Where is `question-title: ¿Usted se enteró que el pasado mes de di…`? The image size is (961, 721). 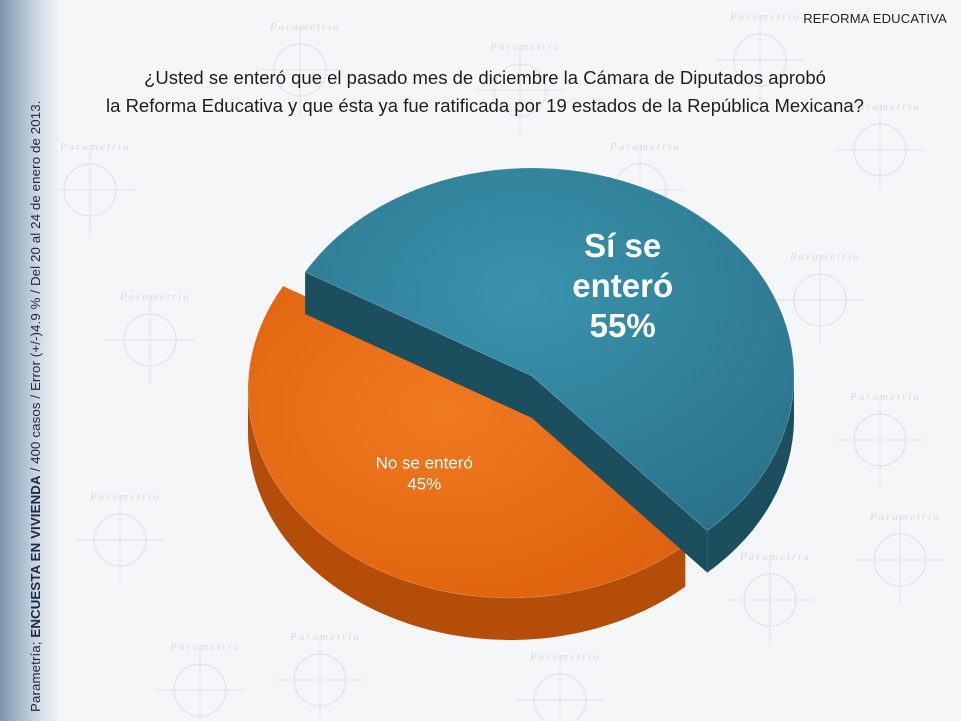
question-title: ¿Usted se enteró que el pasado mes de di… is located at coordinates (485, 92).